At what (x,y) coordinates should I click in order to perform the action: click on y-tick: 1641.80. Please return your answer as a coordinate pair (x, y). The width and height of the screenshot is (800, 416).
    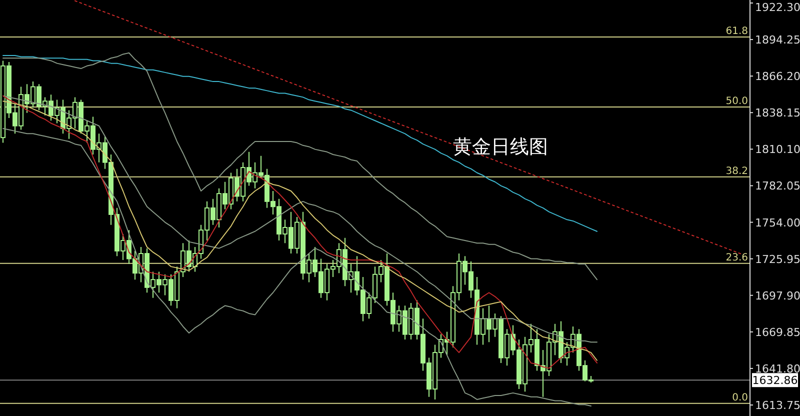
    Looking at the image, I should click on (775, 369).